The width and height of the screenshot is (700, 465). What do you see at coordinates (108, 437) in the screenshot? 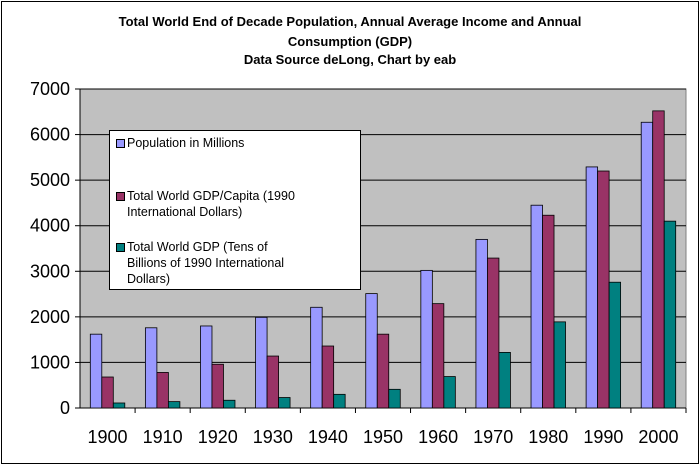
I see `x-tick-label: 1900` at bounding box center [108, 437].